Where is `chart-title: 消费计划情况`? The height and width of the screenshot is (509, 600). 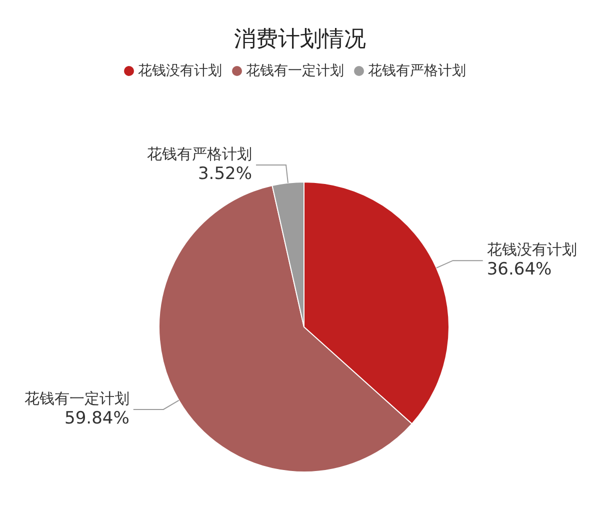 chart-title: 消费计划情况 is located at coordinates (300, 40).